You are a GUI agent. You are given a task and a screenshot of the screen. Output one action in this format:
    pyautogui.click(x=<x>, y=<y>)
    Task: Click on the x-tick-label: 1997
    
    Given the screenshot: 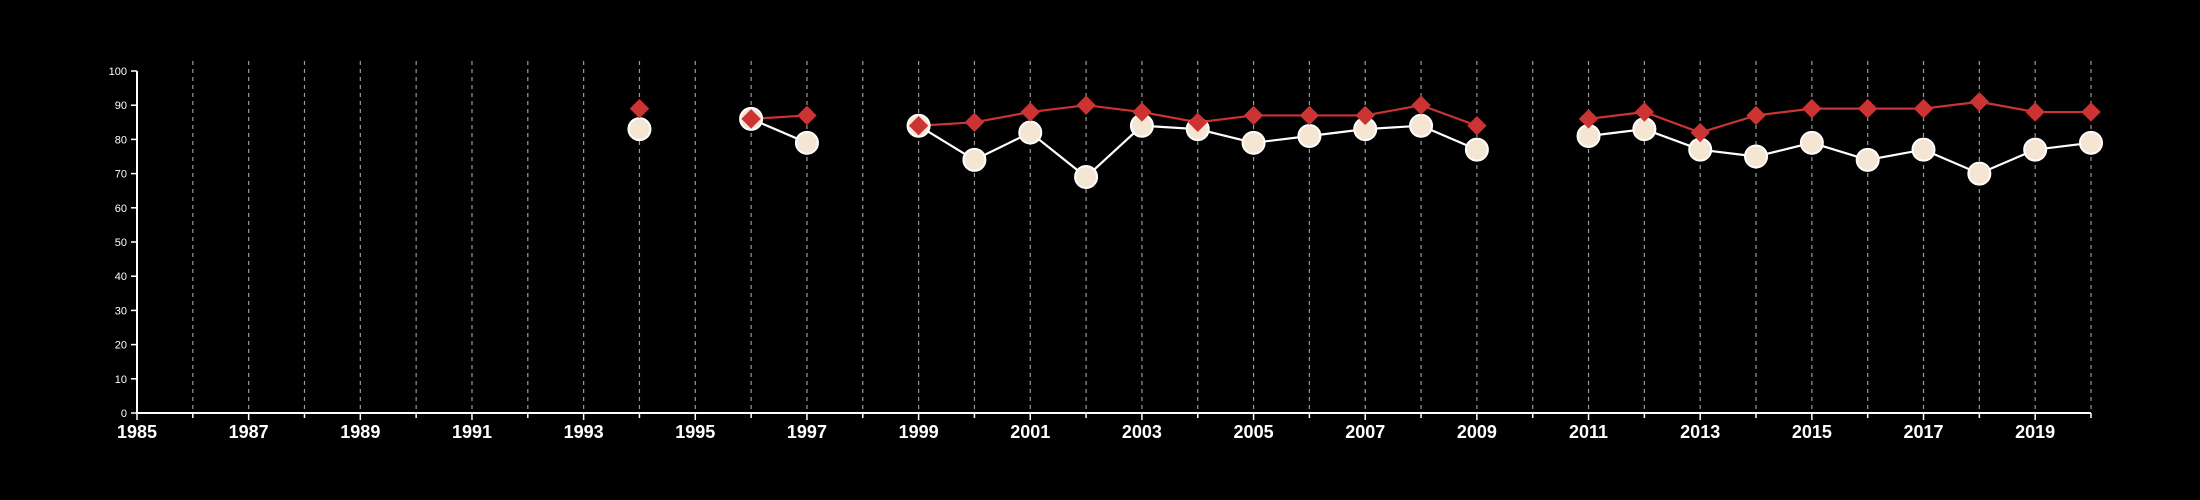 What is the action you would take?
    pyautogui.click(x=807, y=432)
    